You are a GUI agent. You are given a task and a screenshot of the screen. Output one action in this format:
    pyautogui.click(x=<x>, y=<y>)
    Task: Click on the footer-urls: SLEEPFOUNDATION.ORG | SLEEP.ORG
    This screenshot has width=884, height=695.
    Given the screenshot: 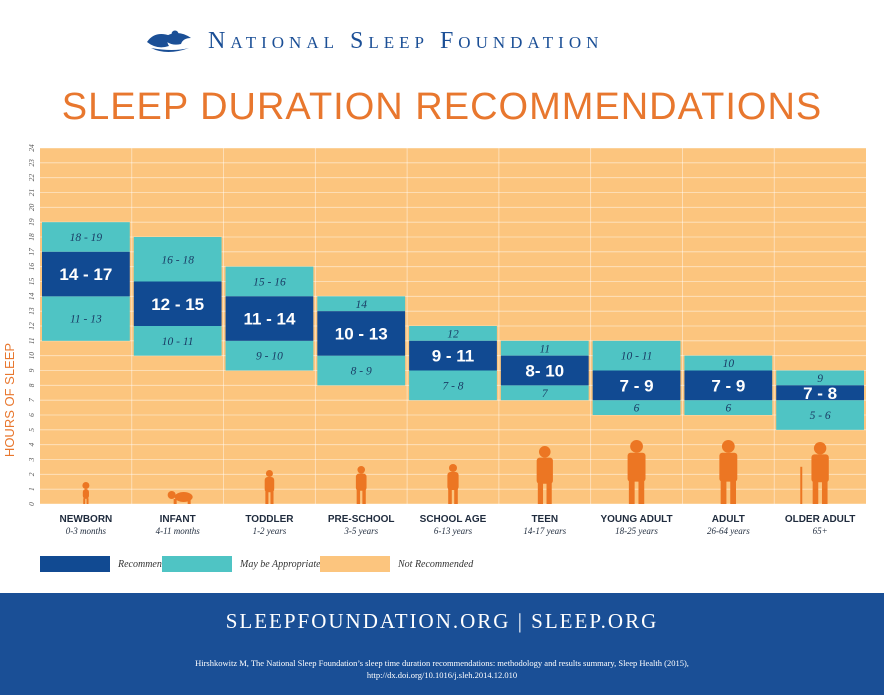 What is the action you would take?
    pyautogui.click(x=442, y=621)
    